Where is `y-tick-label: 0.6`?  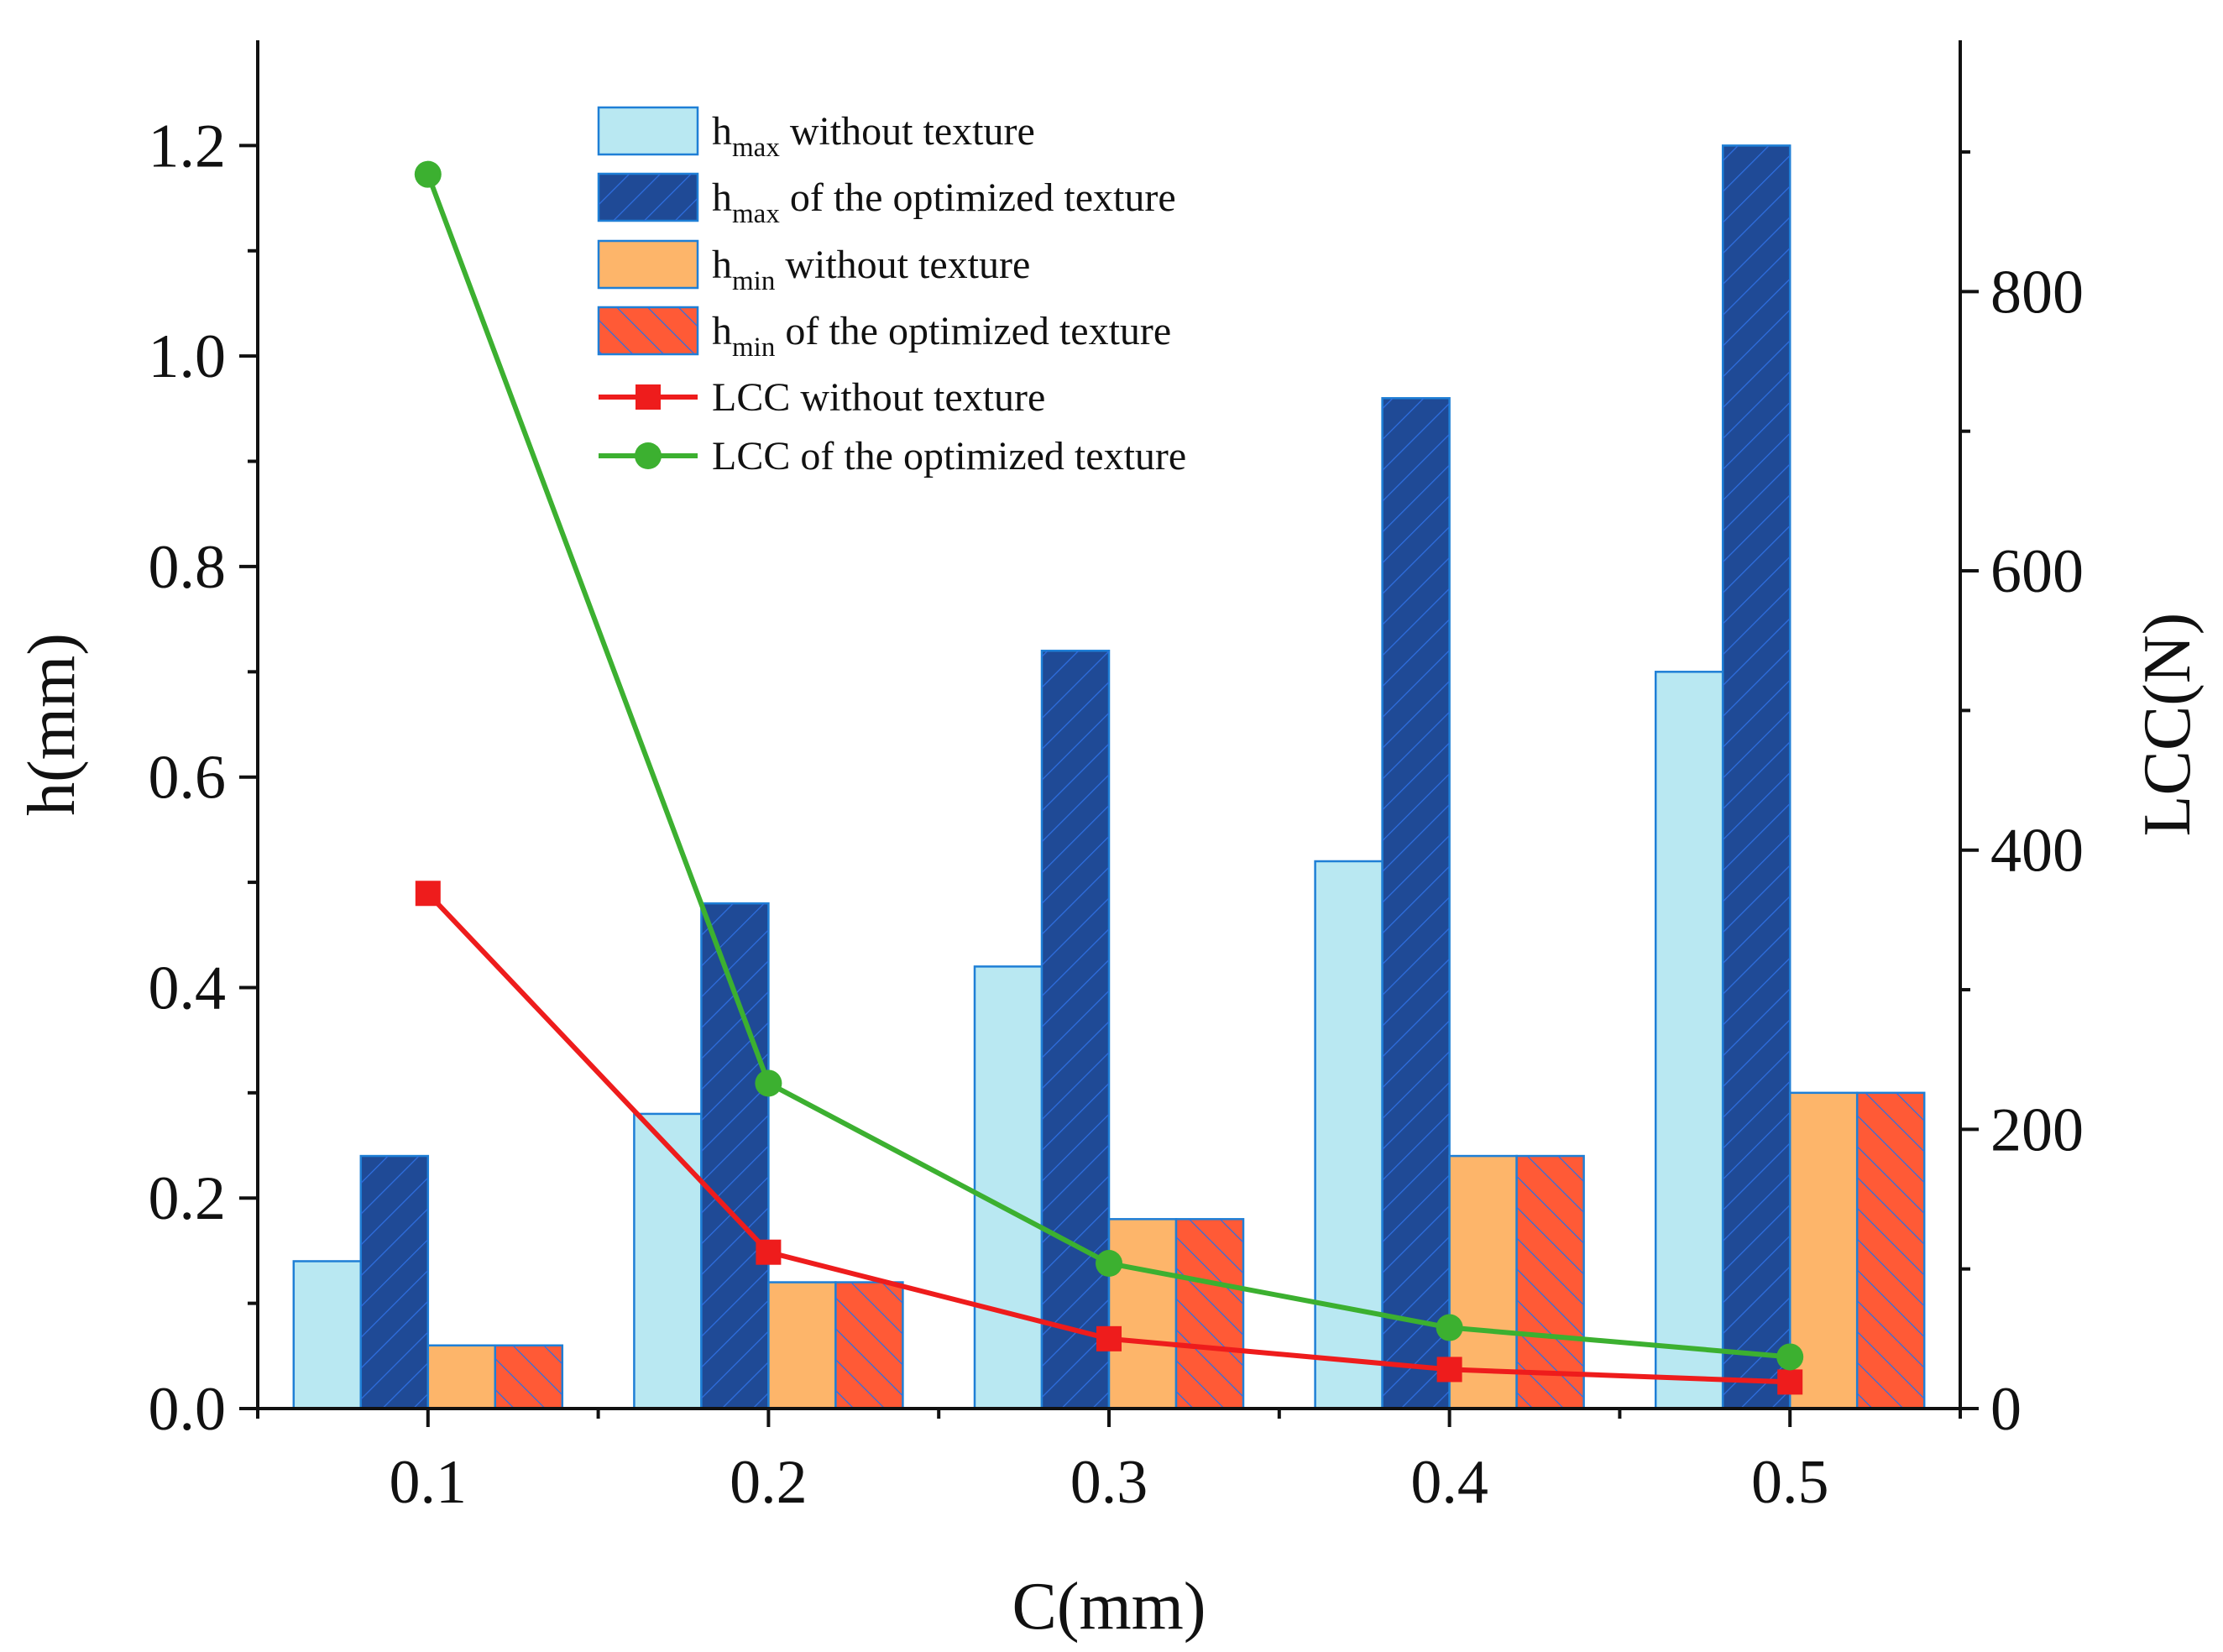
y-tick-label: 0.6 is located at coordinates (188, 778).